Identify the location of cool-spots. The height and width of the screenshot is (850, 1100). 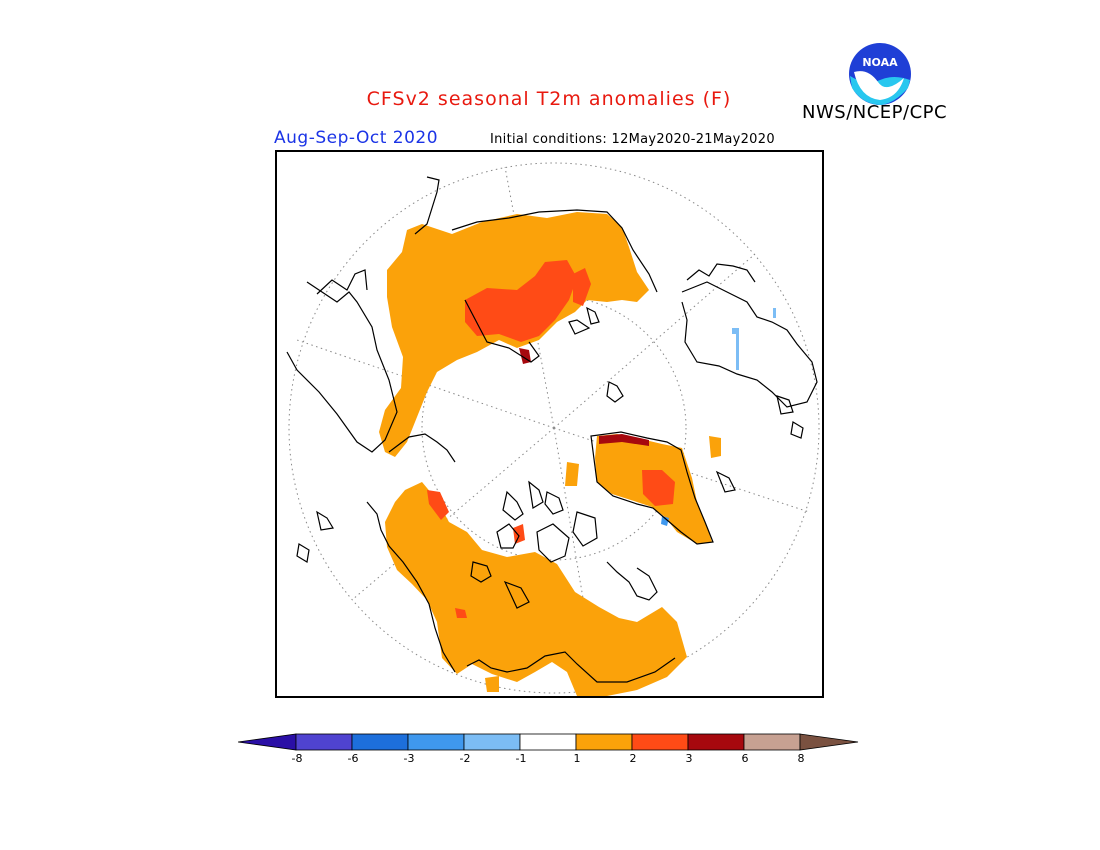
(754, 339).